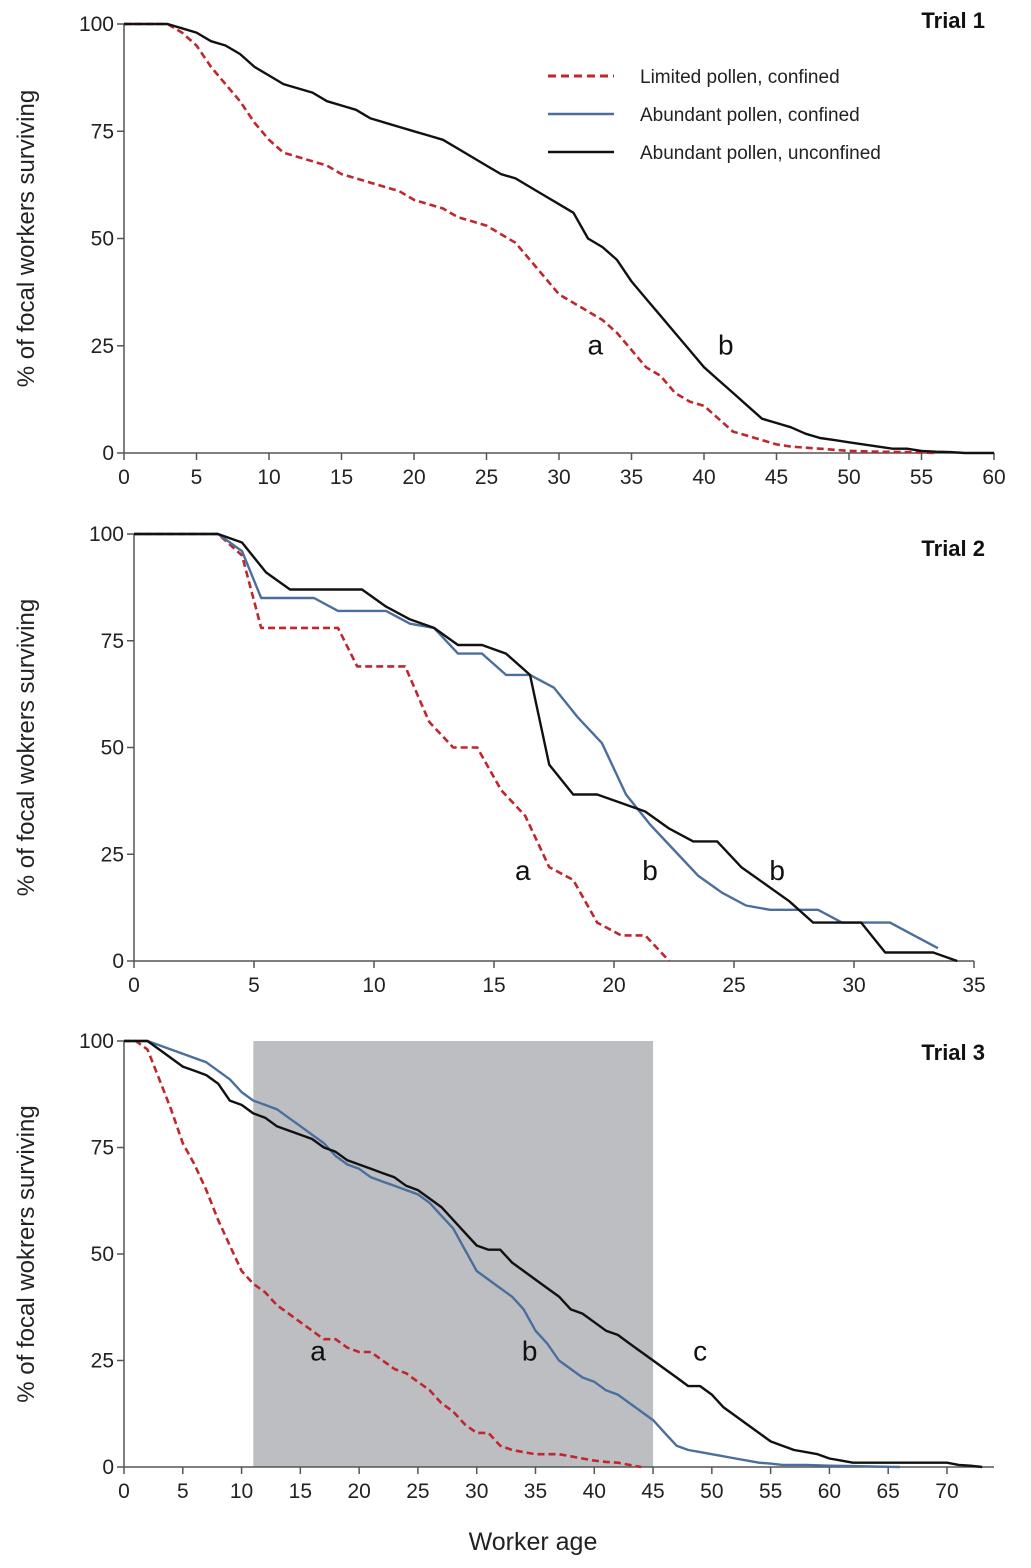 This screenshot has height=1568, width=1031. What do you see at coordinates (533, 1542) in the screenshot?
I see `x-axis-label: Worker age` at bounding box center [533, 1542].